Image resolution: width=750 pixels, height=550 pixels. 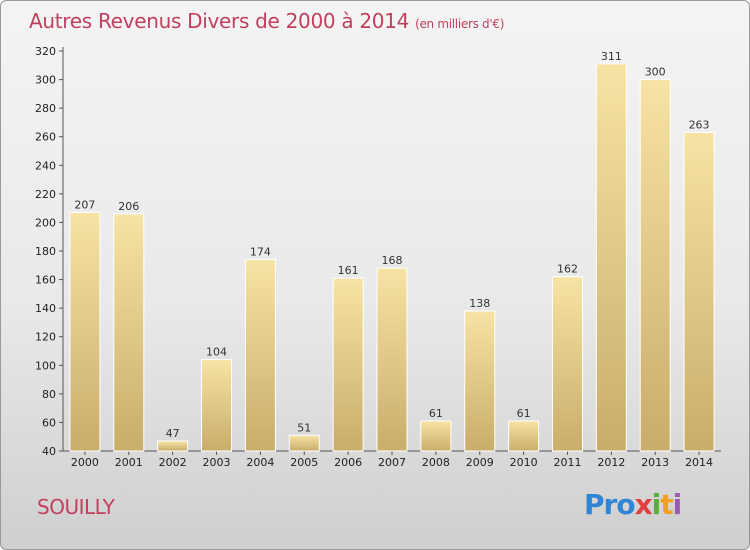 I want to click on x-tick-label: 2004, so click(x=260, y=462).